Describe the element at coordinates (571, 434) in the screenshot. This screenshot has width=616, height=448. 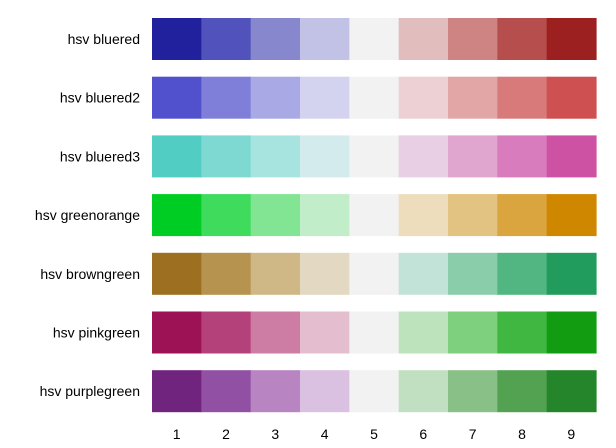
I see `x-tick-label: 9` at that location.